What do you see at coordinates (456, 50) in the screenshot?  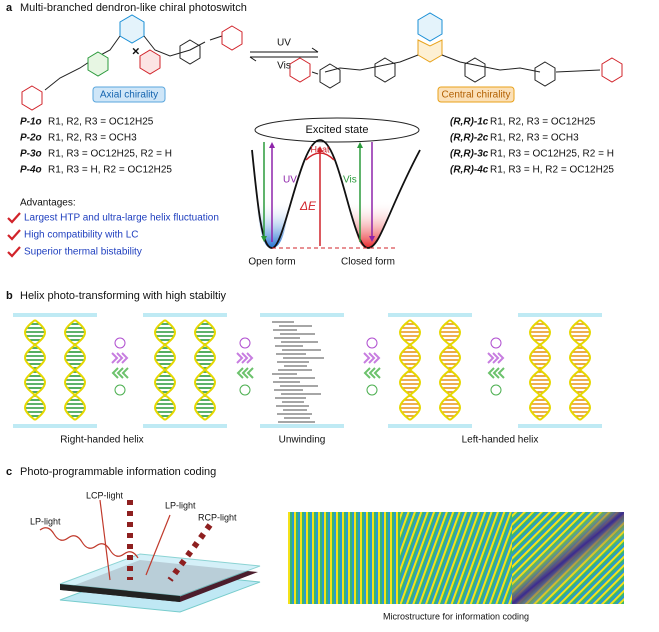 I see `closed-molecule` at bounding box center [456, 50].